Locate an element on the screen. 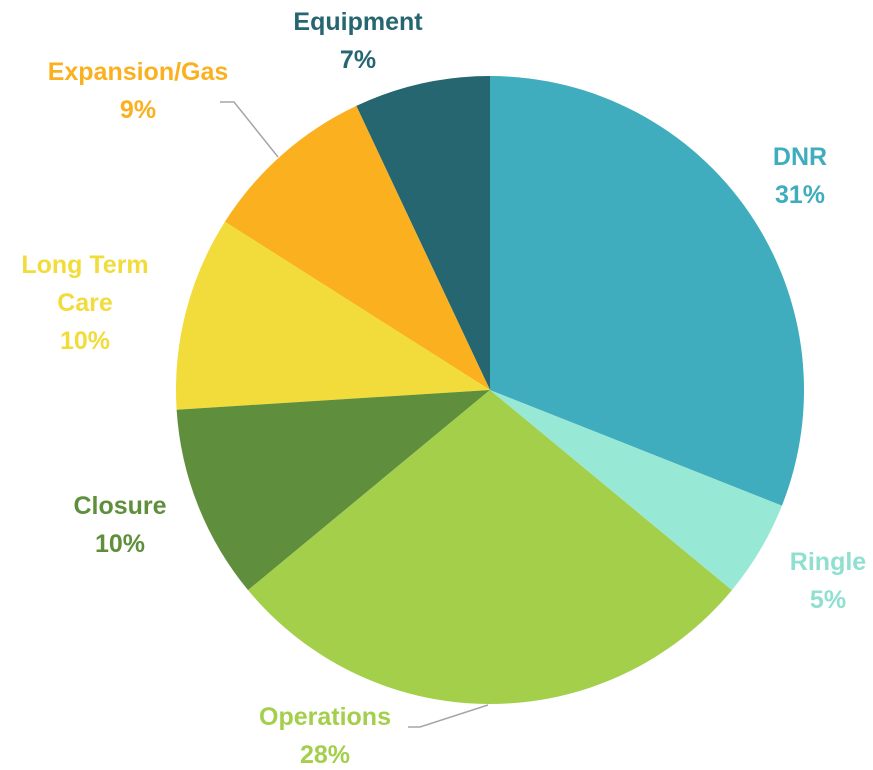 The width and height of the screenshot is (873, 770). slice-label: Operations 28% is located at coordinates (325, 734).